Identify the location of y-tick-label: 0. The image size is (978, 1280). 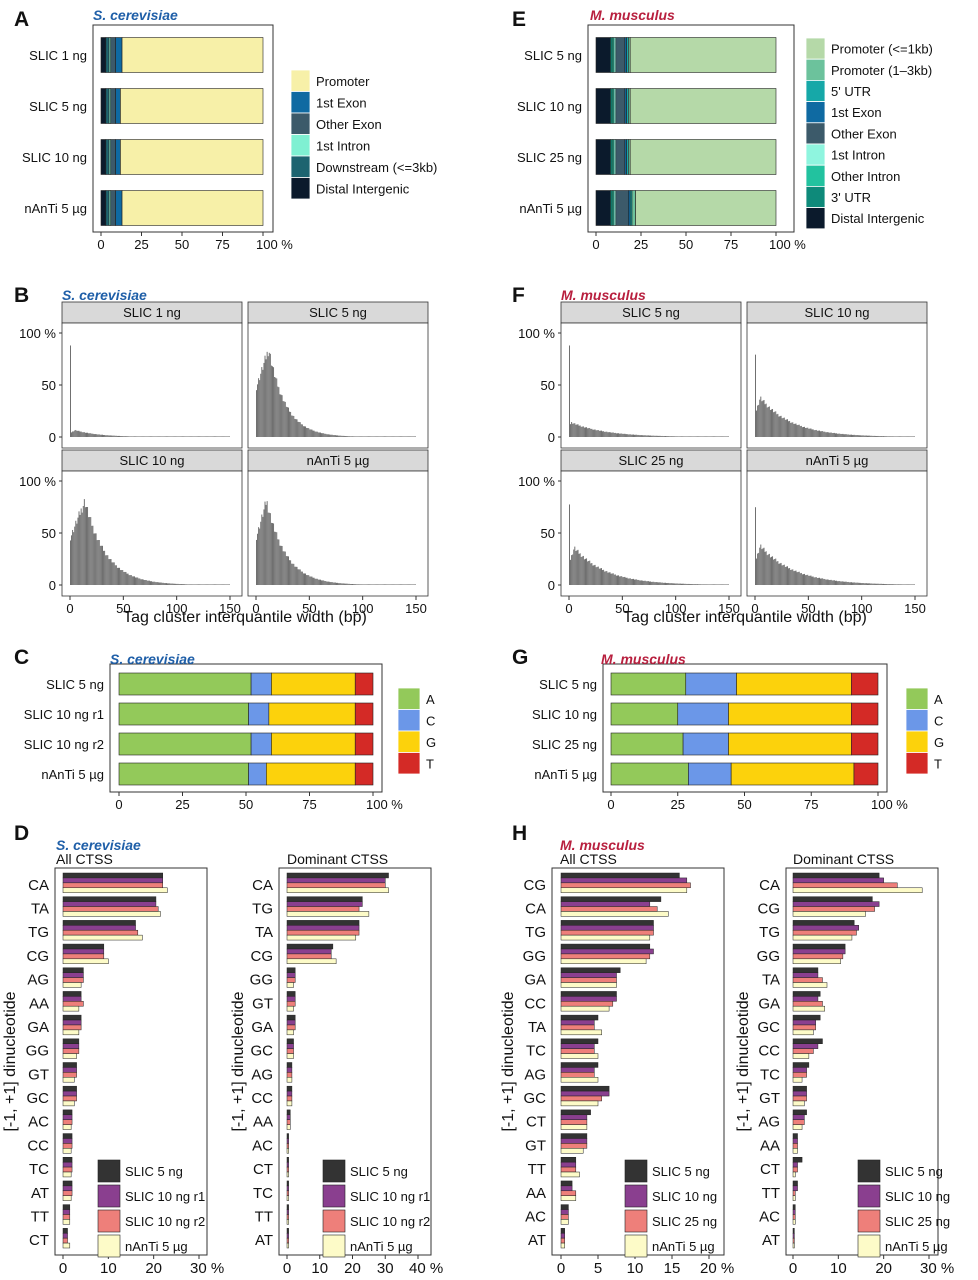
(551, 585).